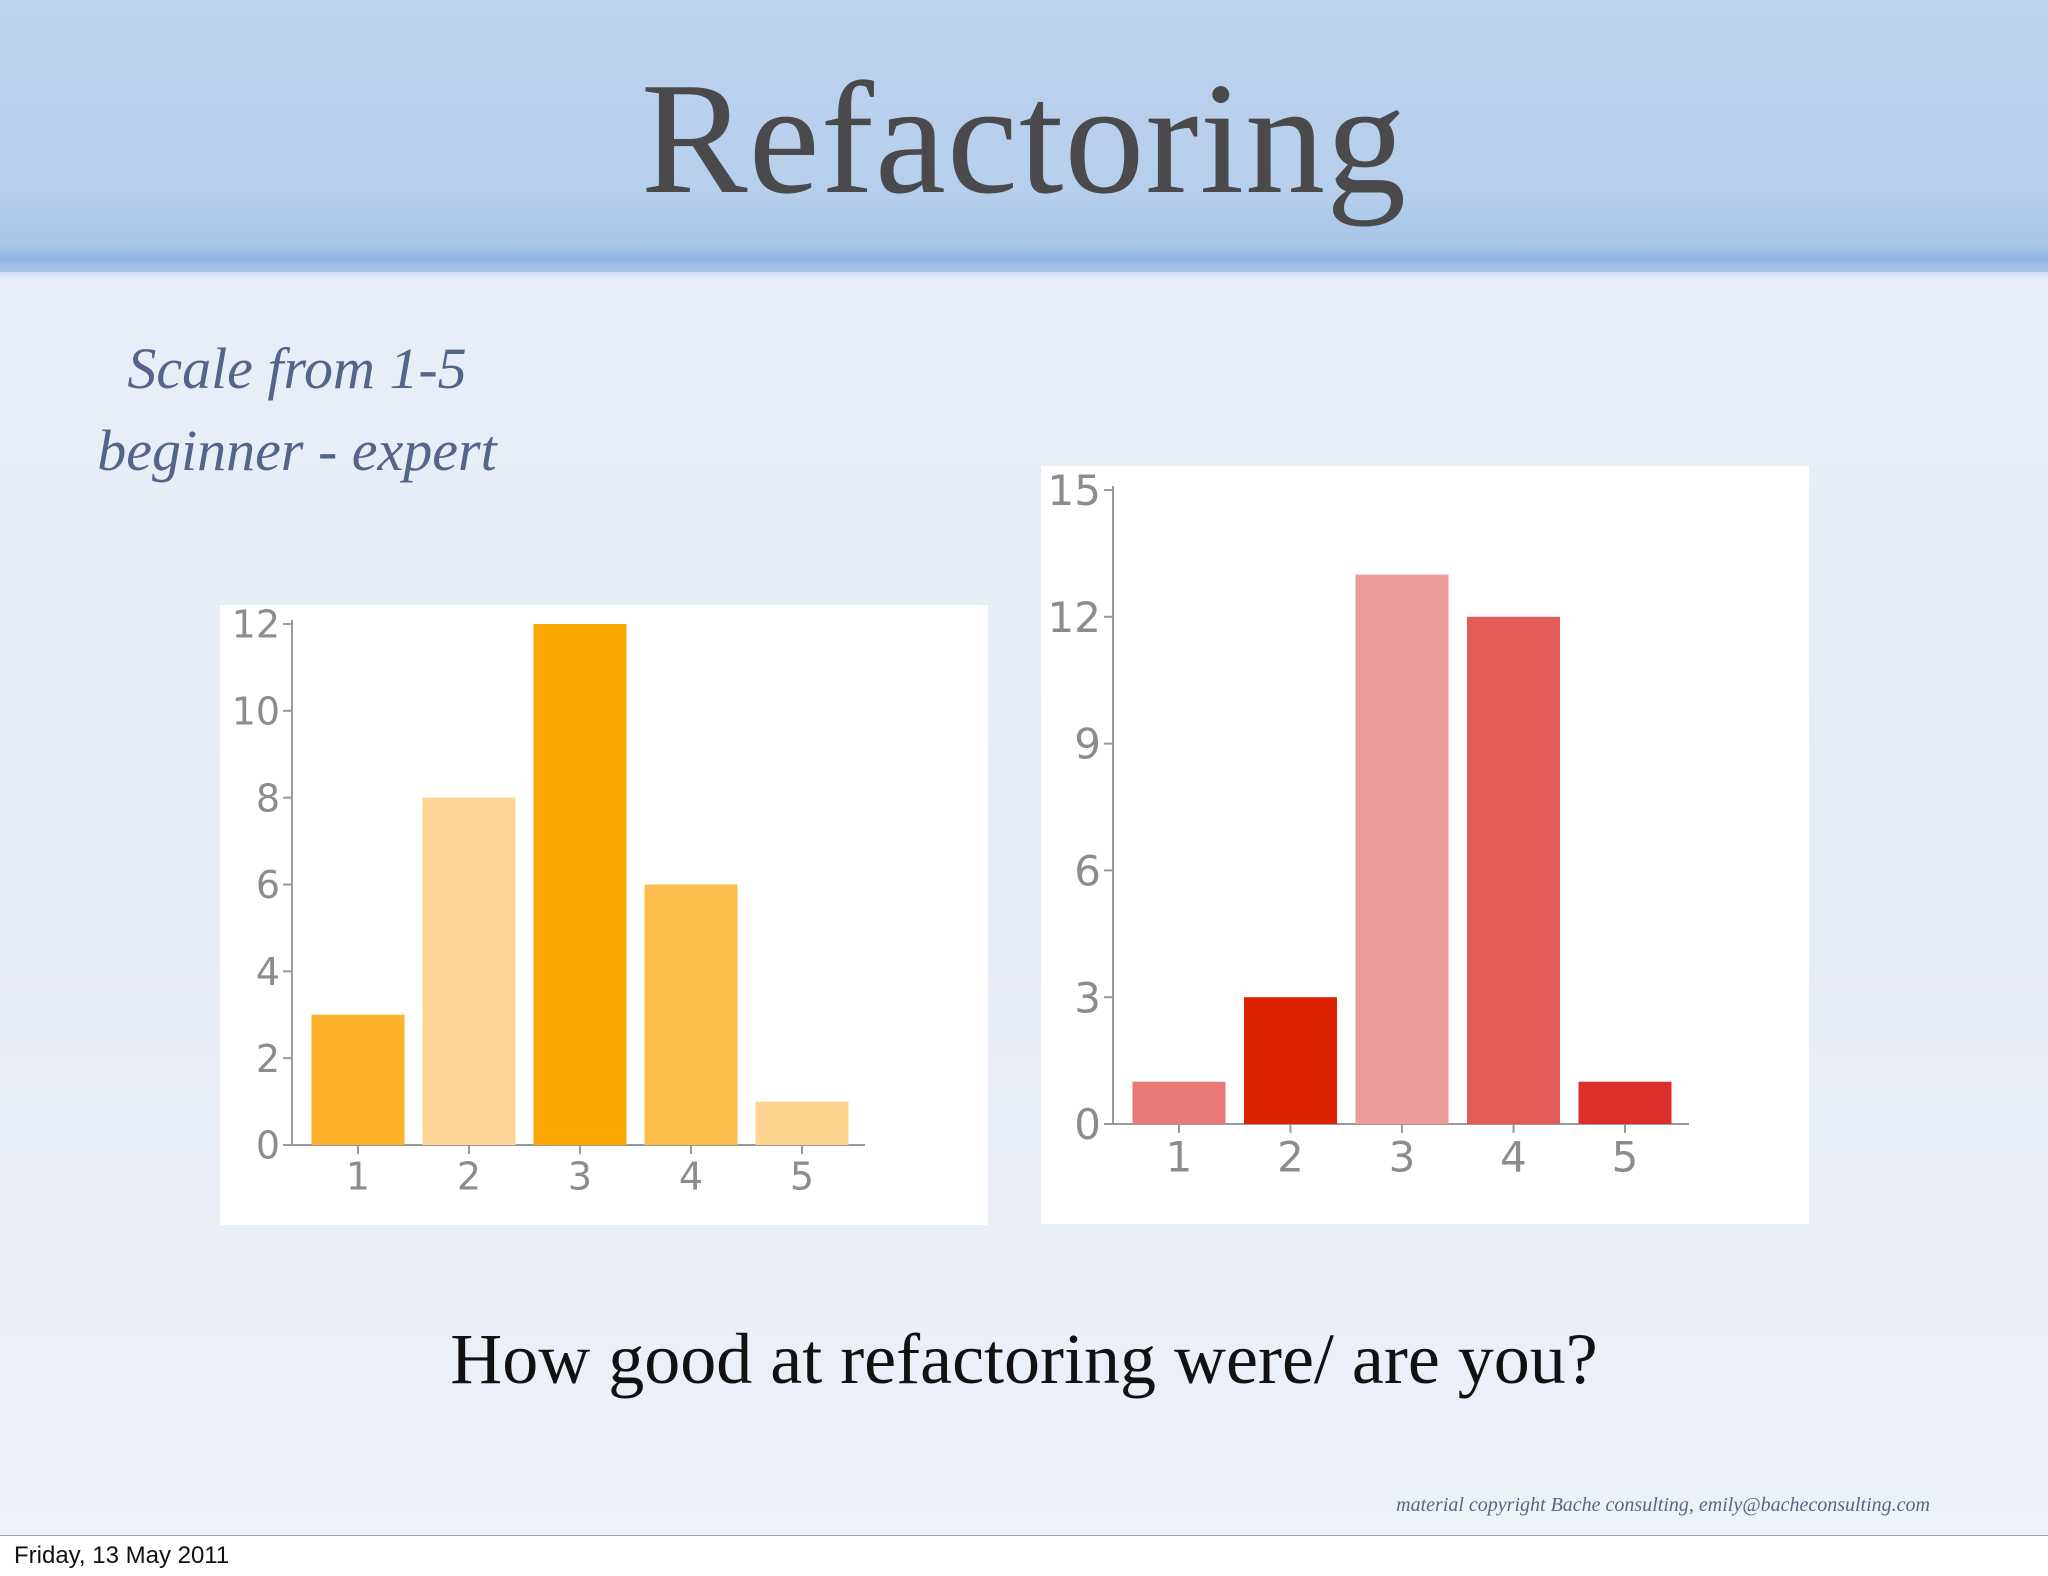 The width and height of the screenshot is (2048, 1576). What do you see at coordinates (268, 1146) in the screenshot?
I see `left-chart-y-tick-label: 0` at bounding box center [268, 1146].